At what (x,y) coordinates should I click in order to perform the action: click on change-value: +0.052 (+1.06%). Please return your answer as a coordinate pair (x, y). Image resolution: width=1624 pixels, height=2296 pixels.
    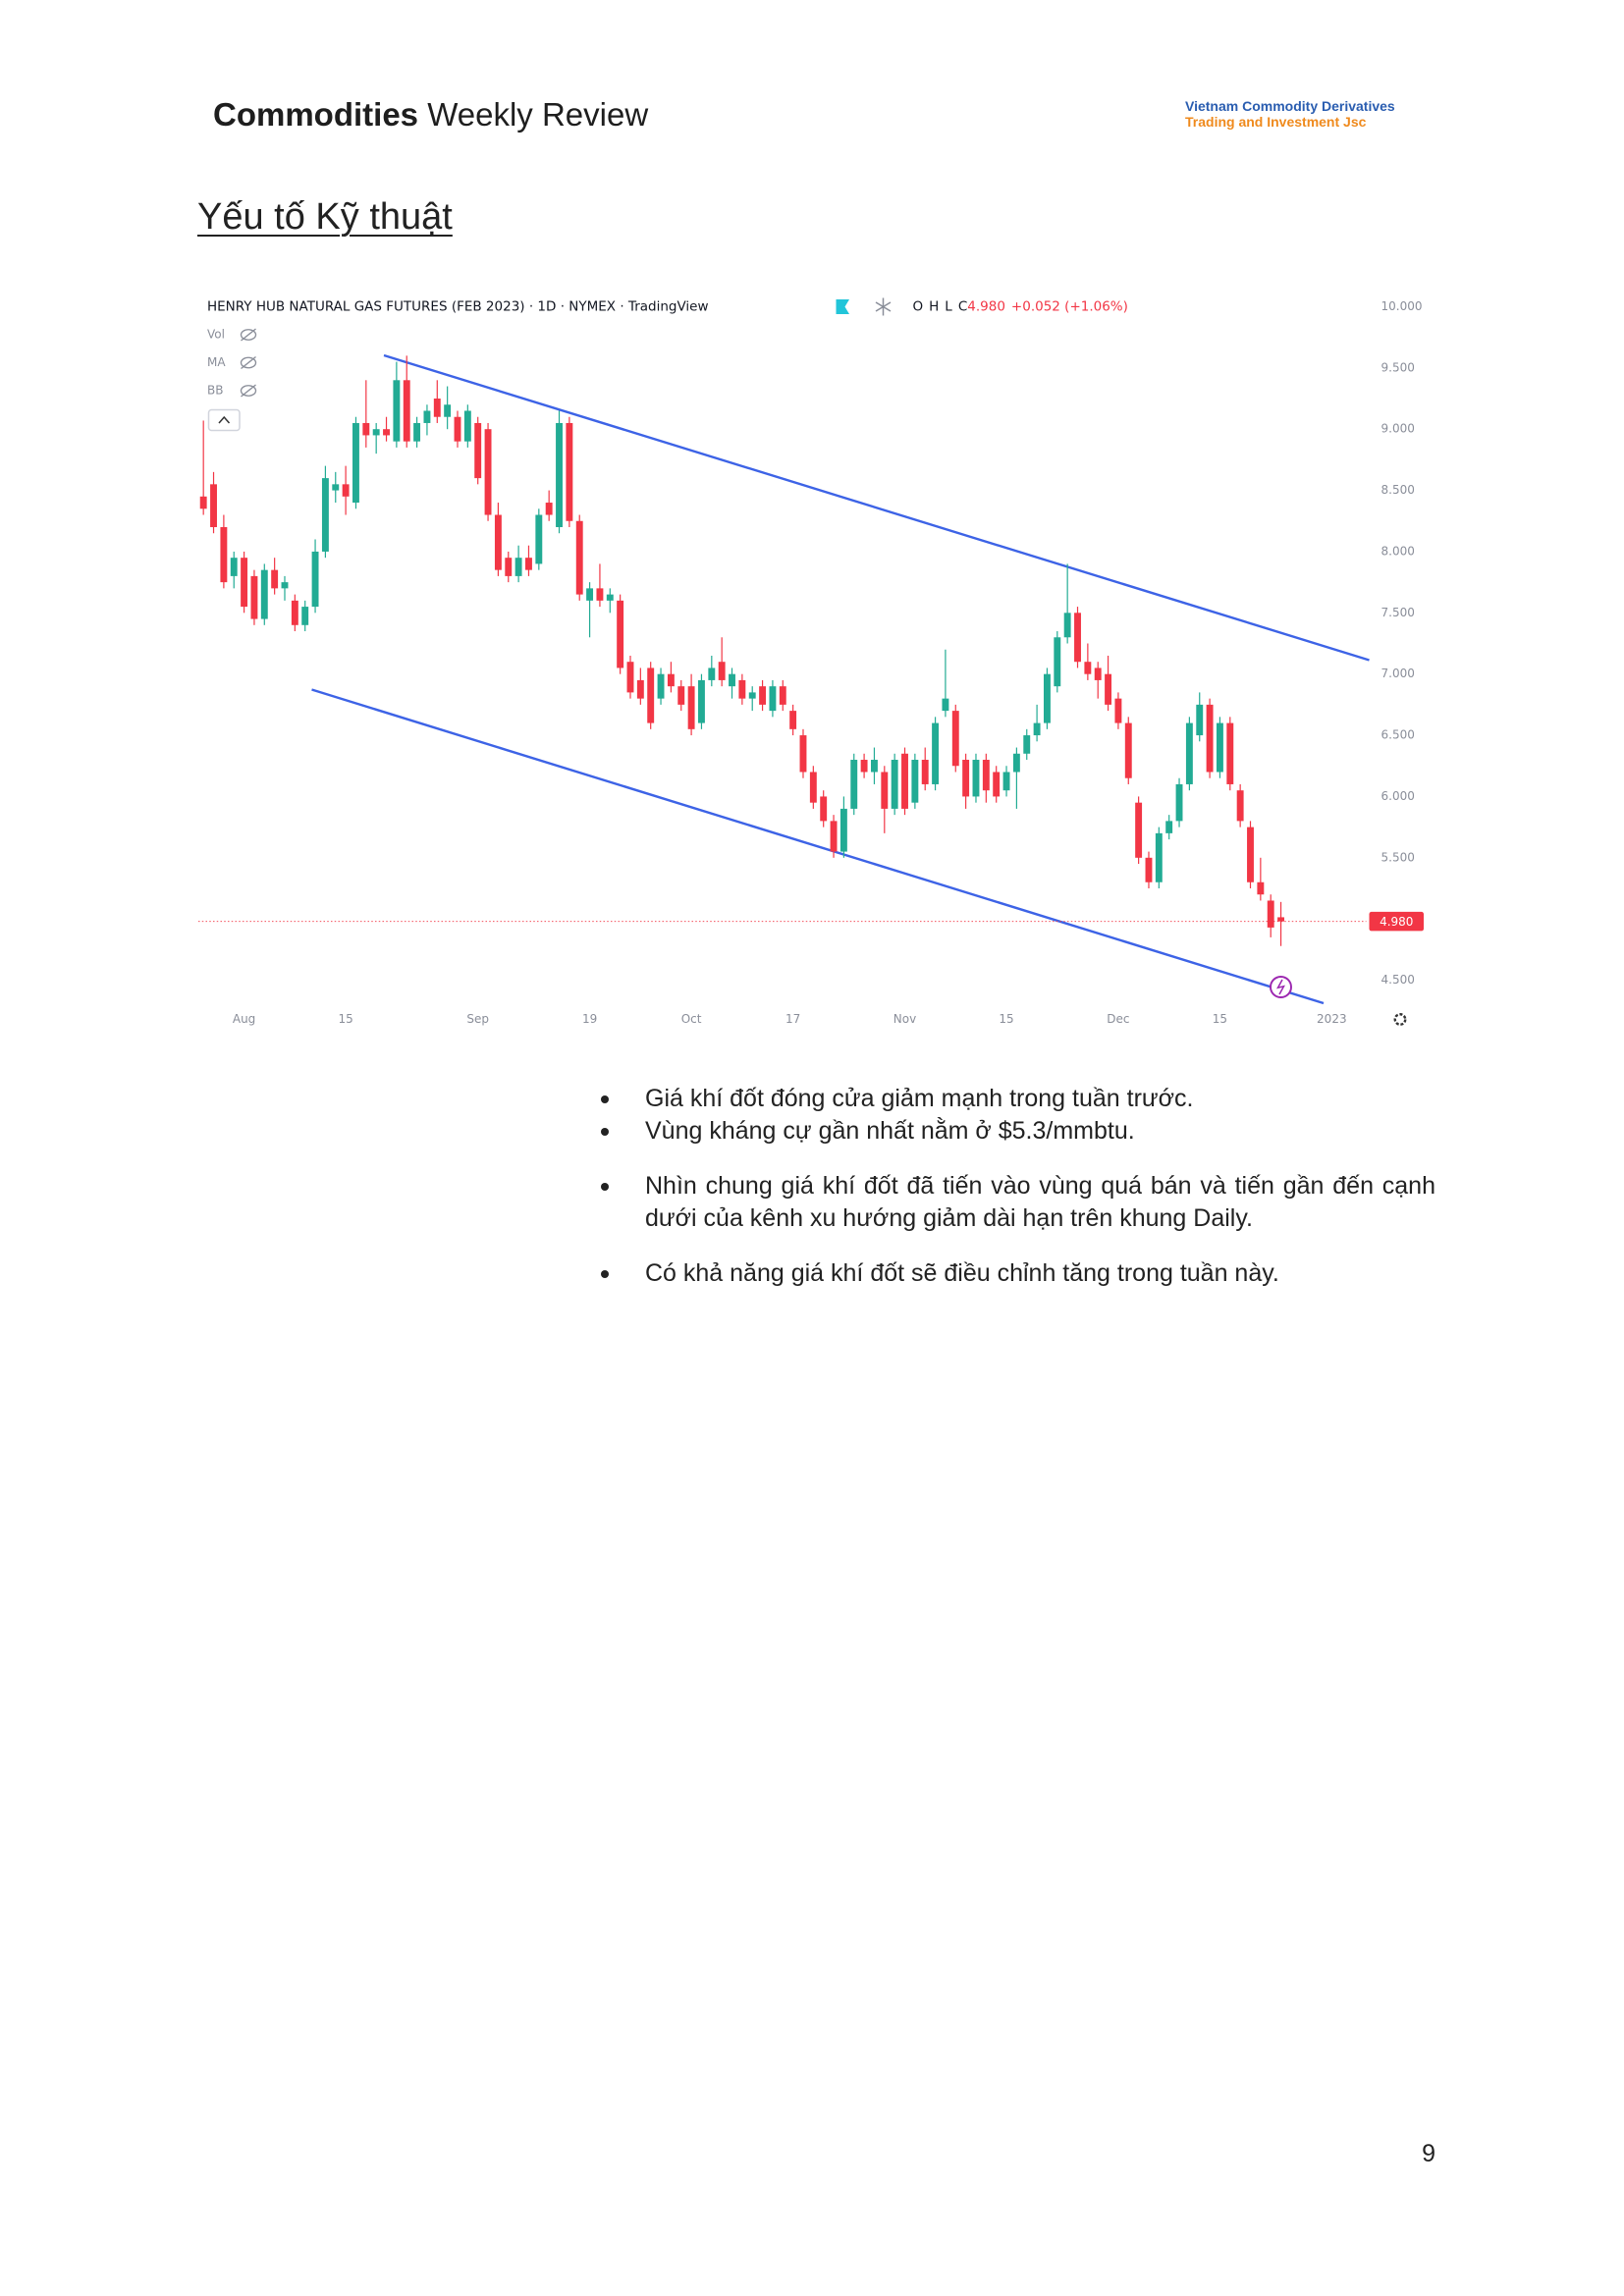
    Looking at the image, I should click on (1069, 307).